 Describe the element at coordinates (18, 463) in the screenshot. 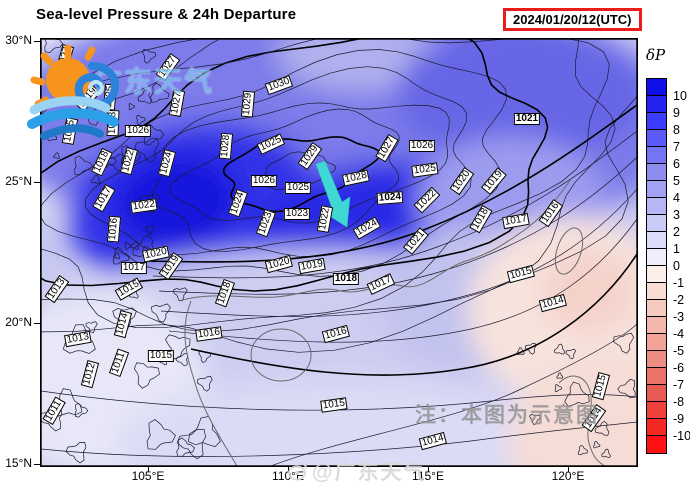

I see `lat-tick-label: 15°N` at that location.